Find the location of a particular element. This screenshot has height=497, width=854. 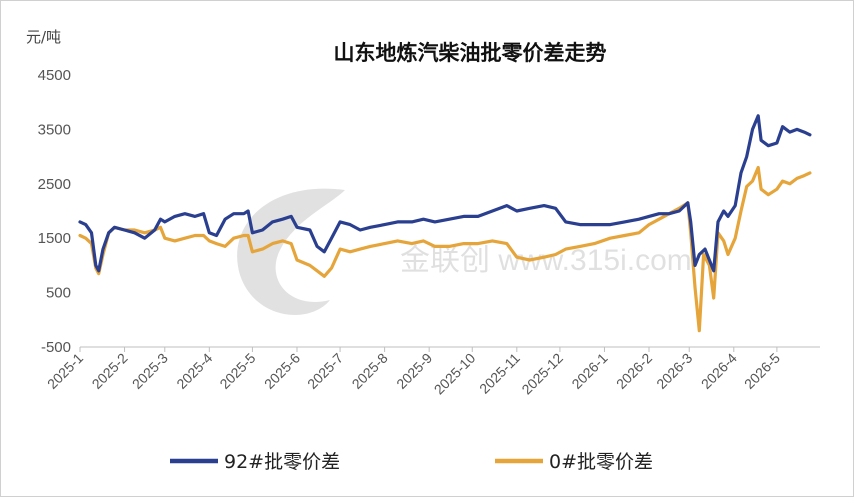

x-tick-label: 2026-1 is located at coordinates (589, 371).